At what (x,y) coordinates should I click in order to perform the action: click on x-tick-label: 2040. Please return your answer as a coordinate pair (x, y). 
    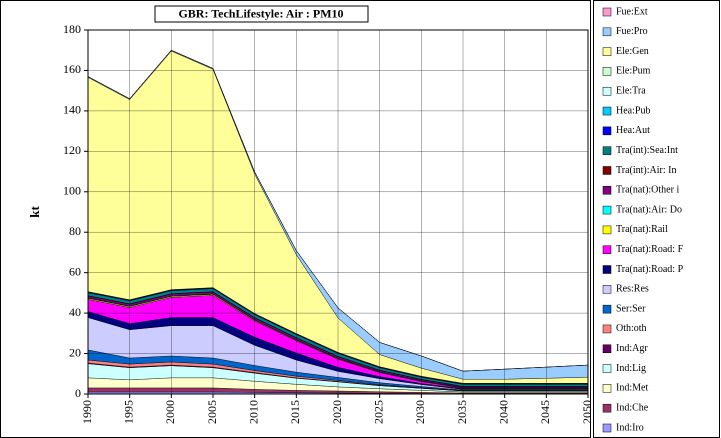
    Looking at the image, I should click on (503, 412).